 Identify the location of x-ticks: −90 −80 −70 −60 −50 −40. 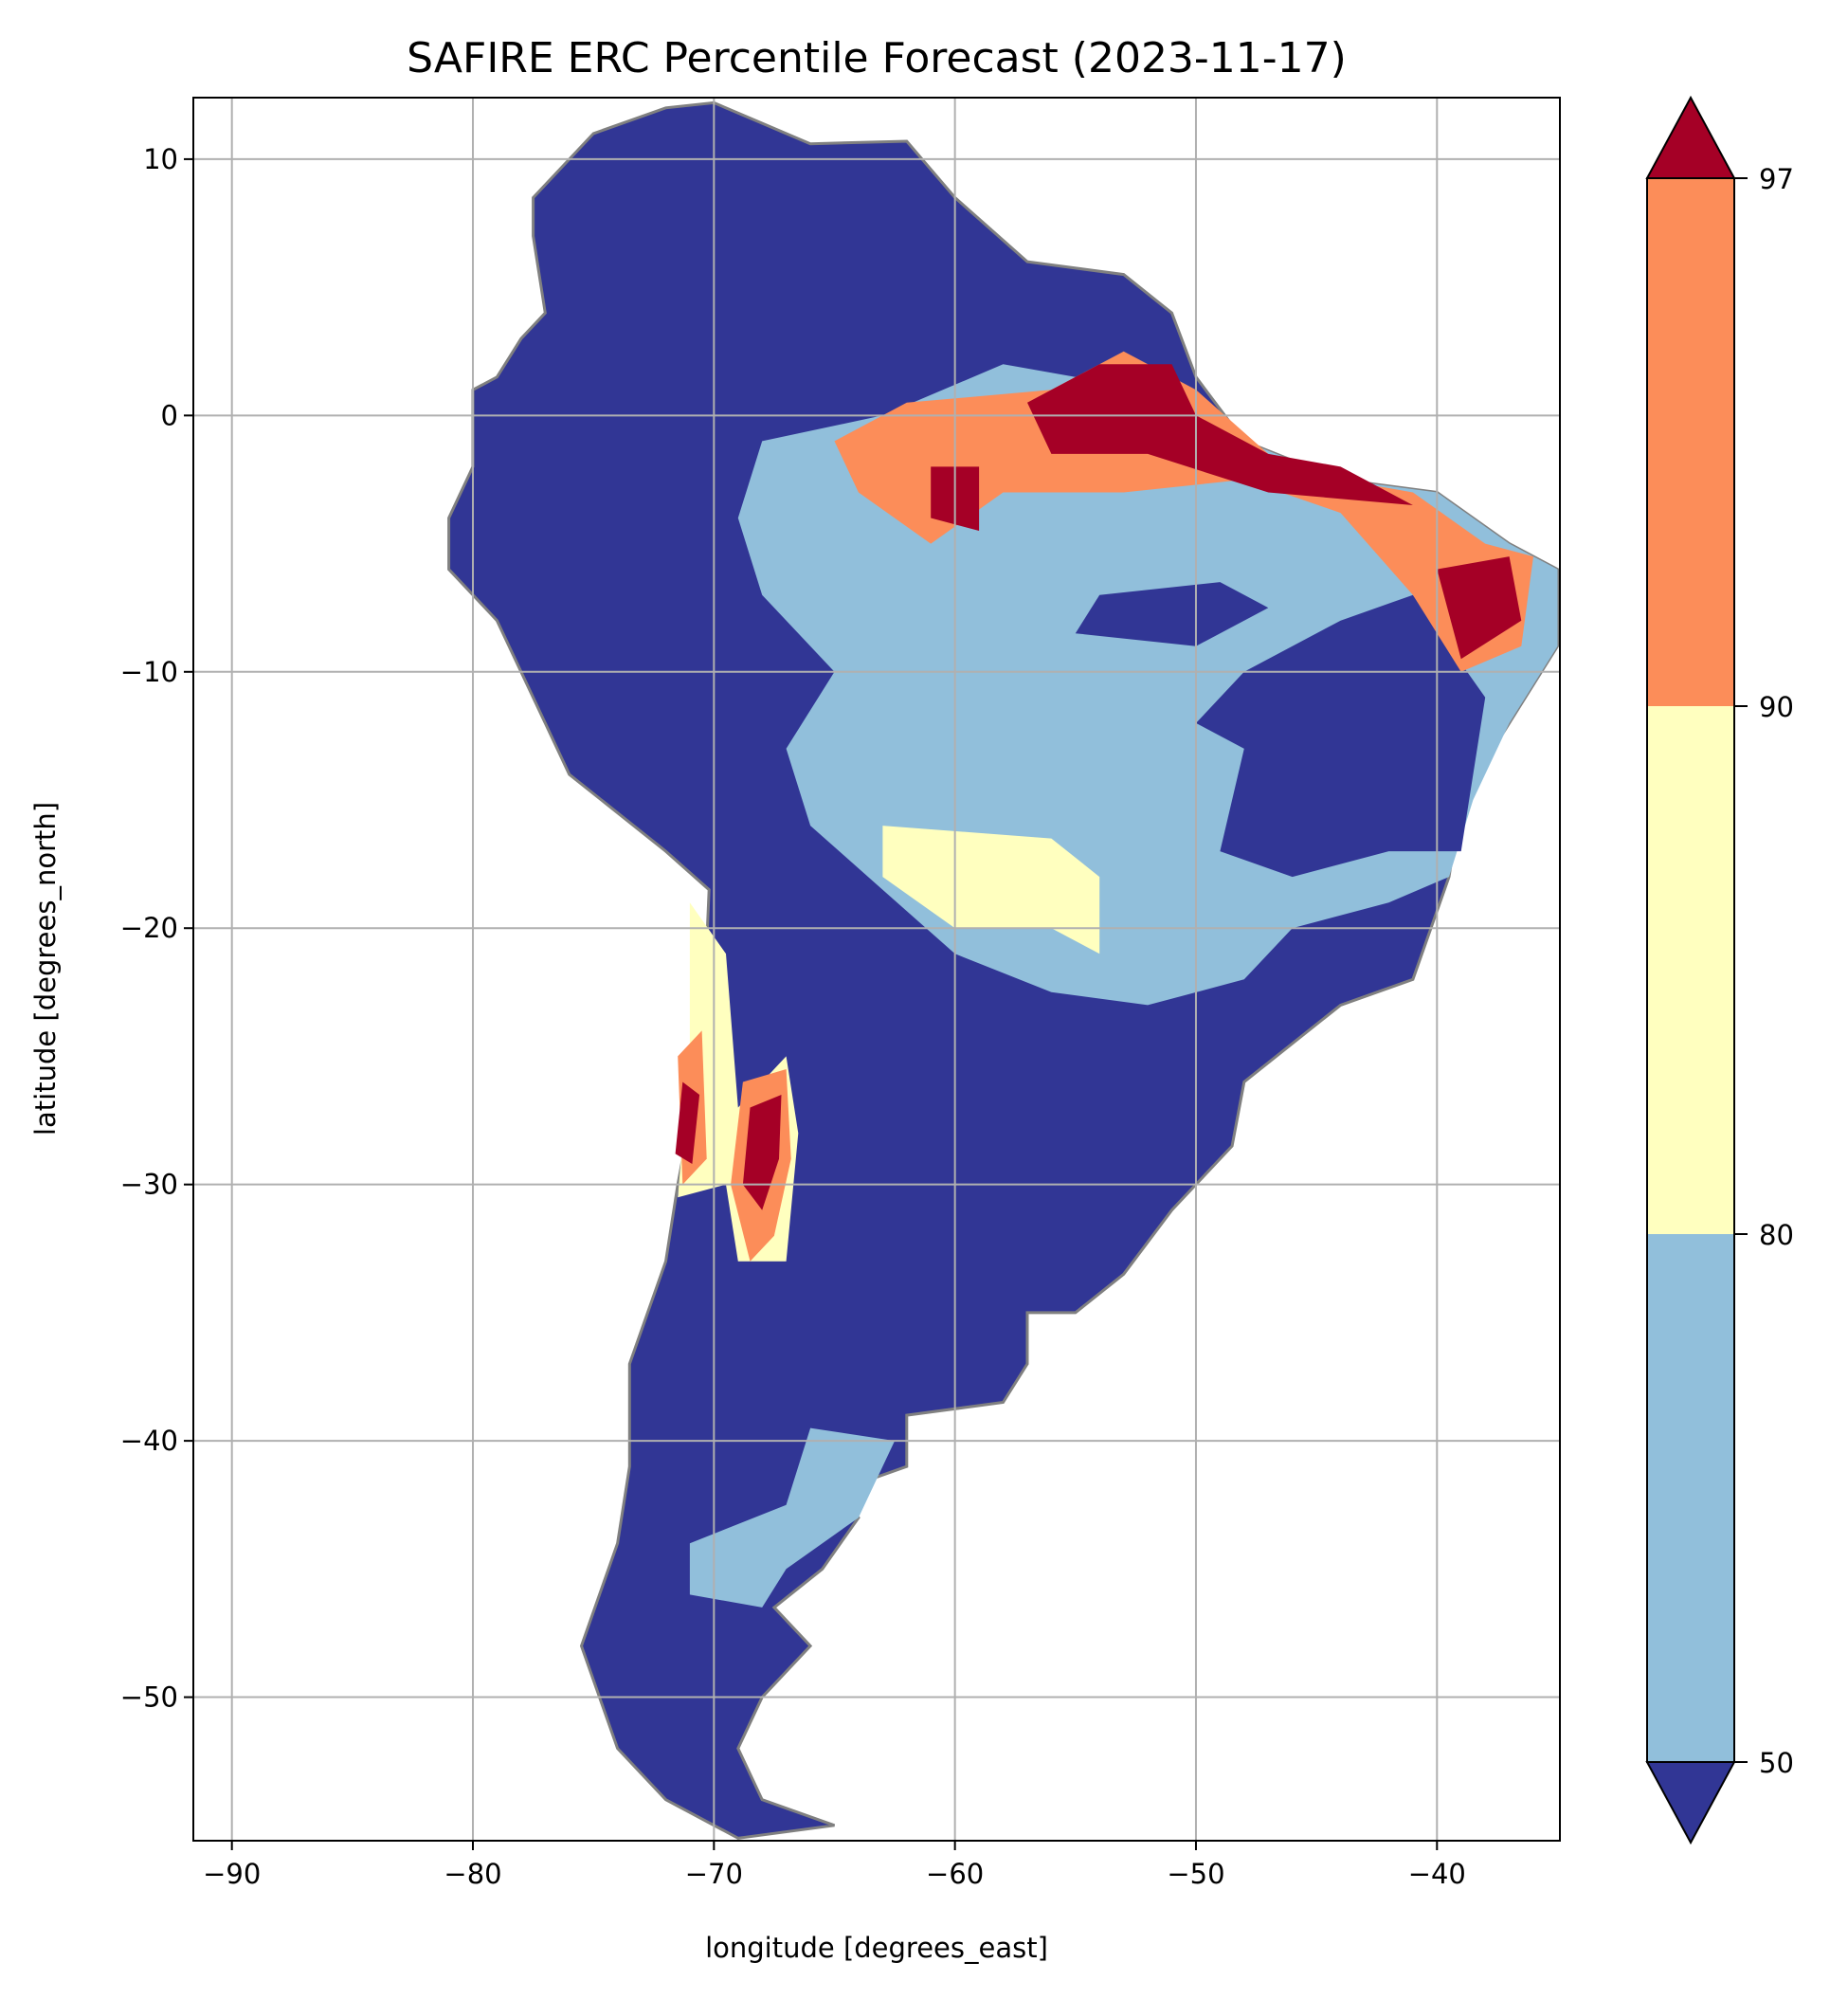
(834, 1866).